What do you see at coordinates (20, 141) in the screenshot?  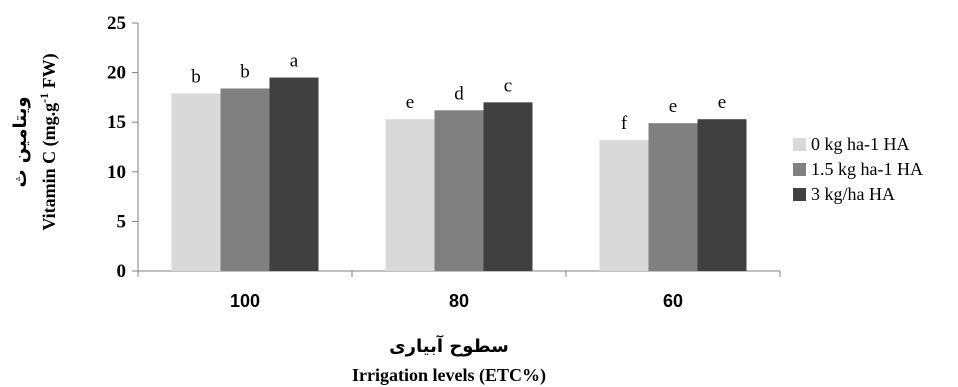 I see `y-axis-title-persian: ویتامین ث` at bounding box center [20, 141].